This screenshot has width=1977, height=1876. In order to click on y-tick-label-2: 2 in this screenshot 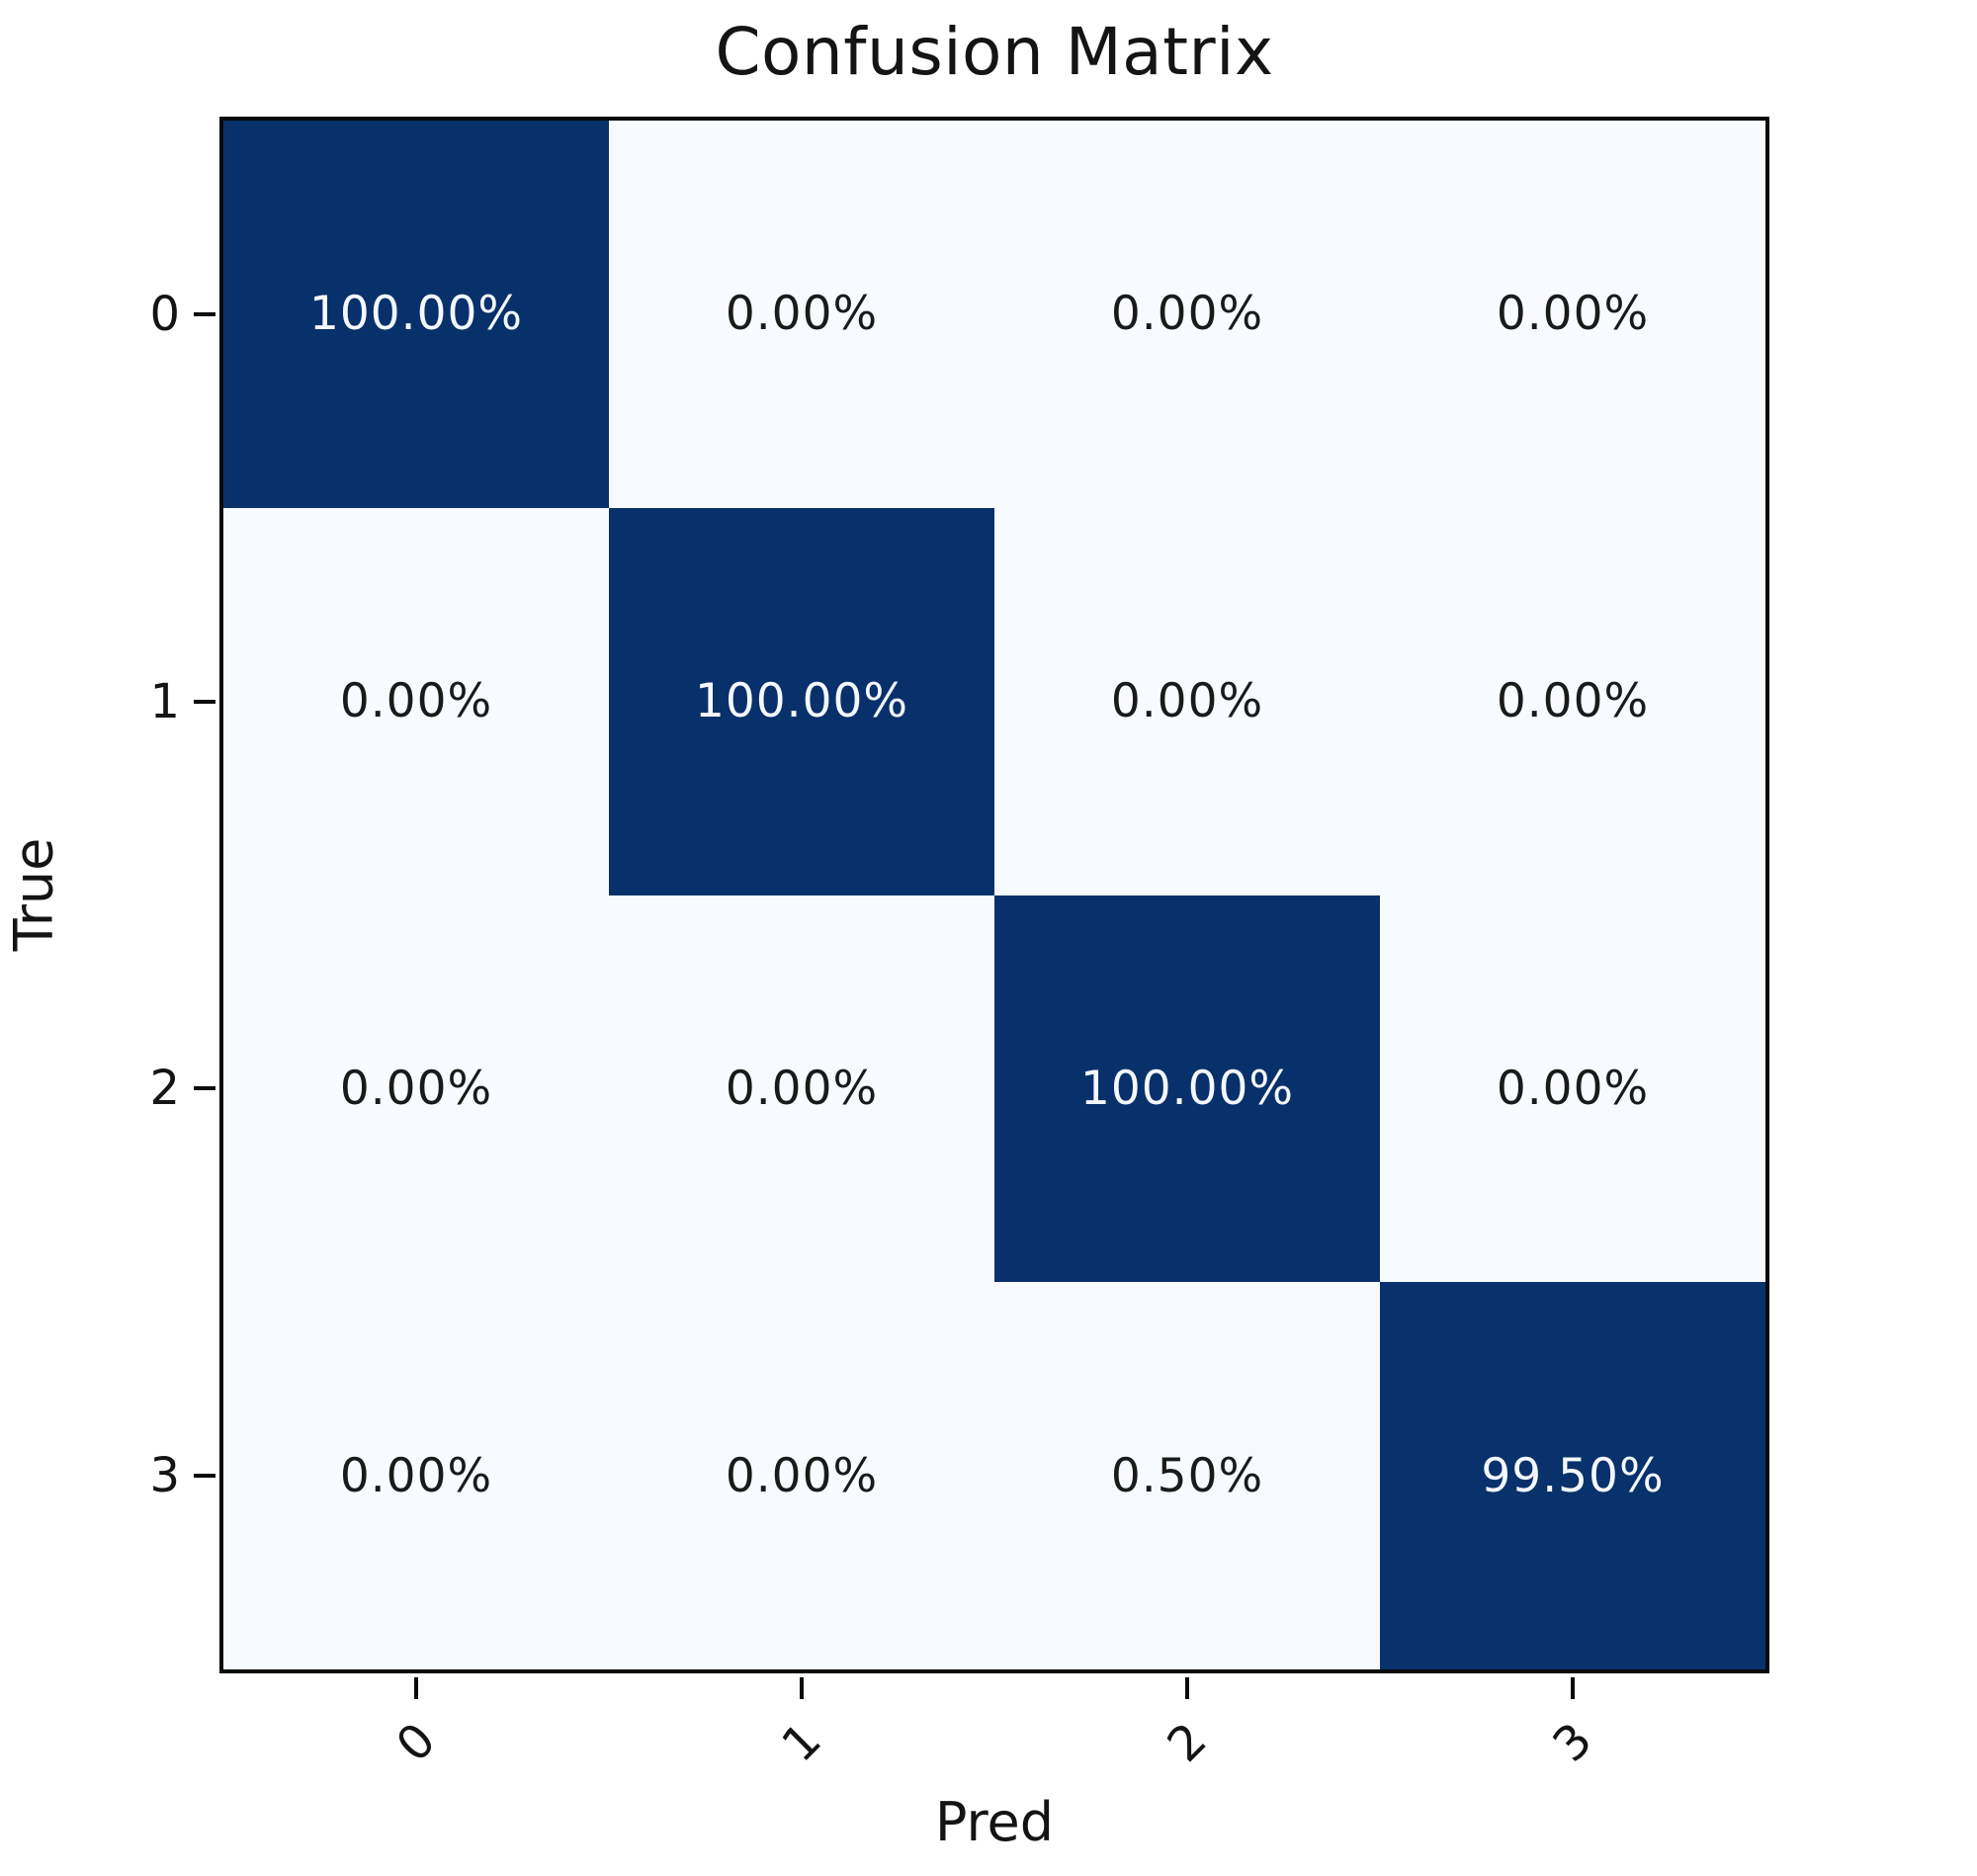, I will do `click(164, 1089)`.